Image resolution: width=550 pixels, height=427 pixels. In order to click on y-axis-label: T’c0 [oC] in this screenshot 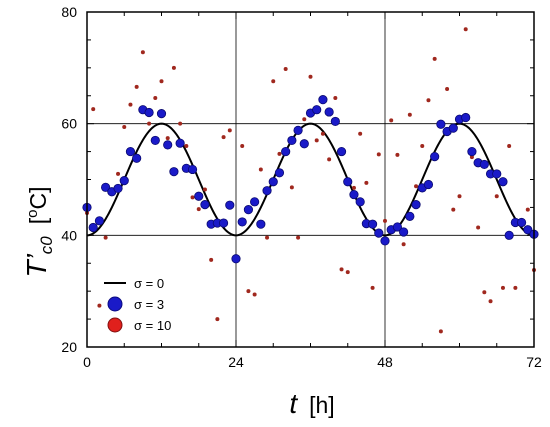, I will do `click(38, 231)`.